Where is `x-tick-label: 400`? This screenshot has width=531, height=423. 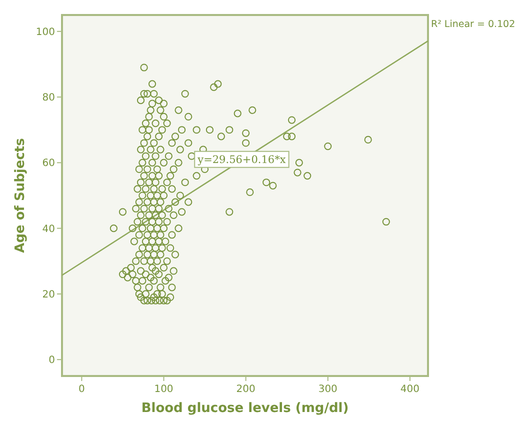
x-tick-label: 400 is located at coordinates (410, 389).